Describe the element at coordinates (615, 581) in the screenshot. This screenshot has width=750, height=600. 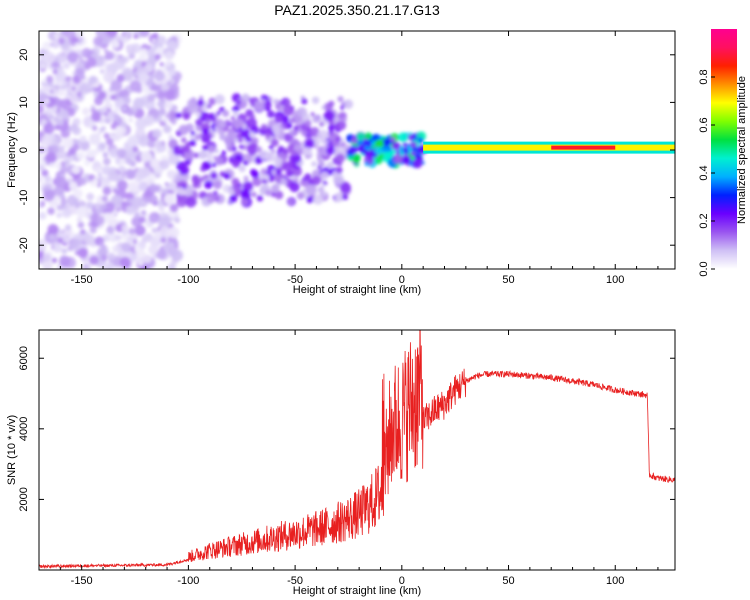
I see `x-tick-label-5: 100` at that location.